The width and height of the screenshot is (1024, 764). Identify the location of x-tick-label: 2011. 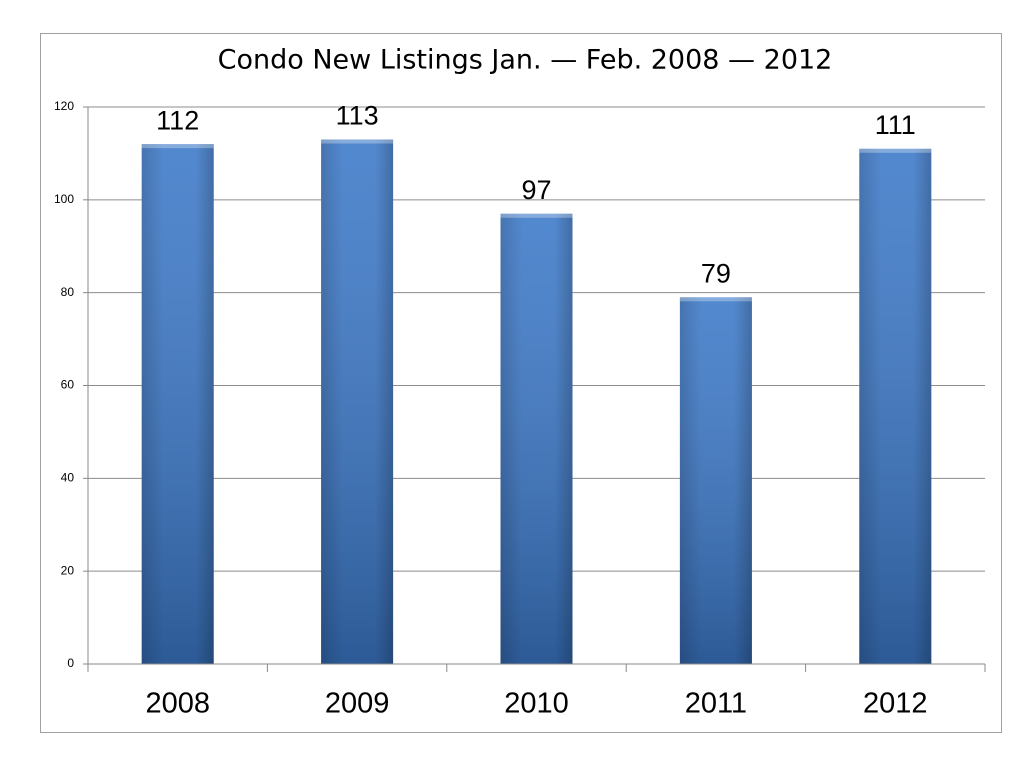
(716, 704).